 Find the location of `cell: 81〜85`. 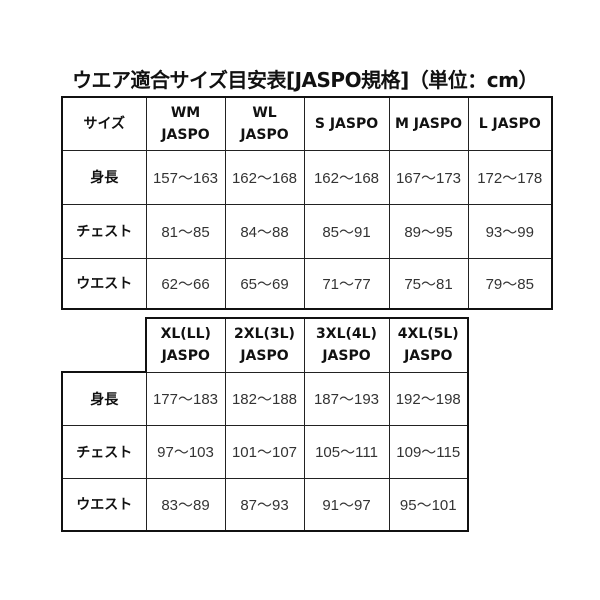

cell: 81〜85 is located at coordinates (185, 231).